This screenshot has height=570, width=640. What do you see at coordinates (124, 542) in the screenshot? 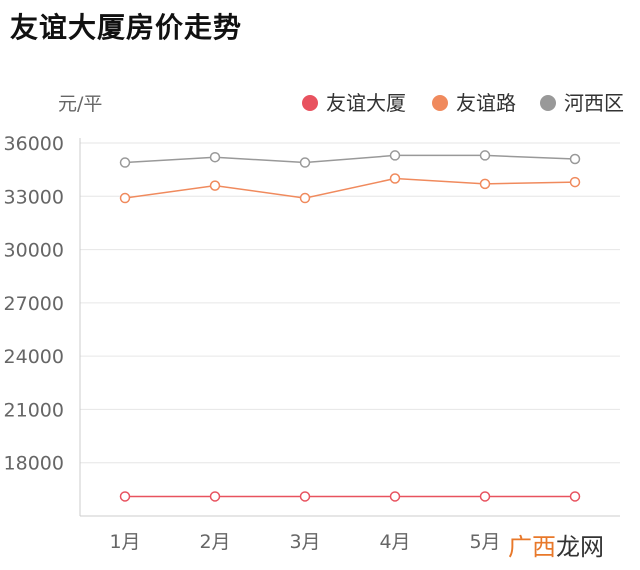
I see `x-tick-label: 1月` at bounding box center [124, 542].